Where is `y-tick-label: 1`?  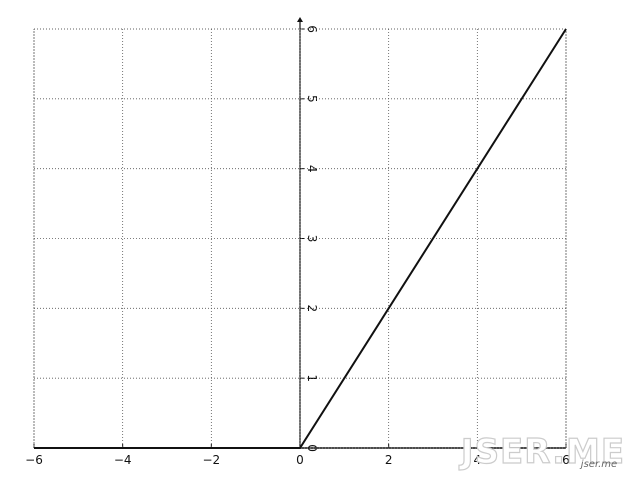 y-tick-label: 1 is located at coordinates (312, 378).